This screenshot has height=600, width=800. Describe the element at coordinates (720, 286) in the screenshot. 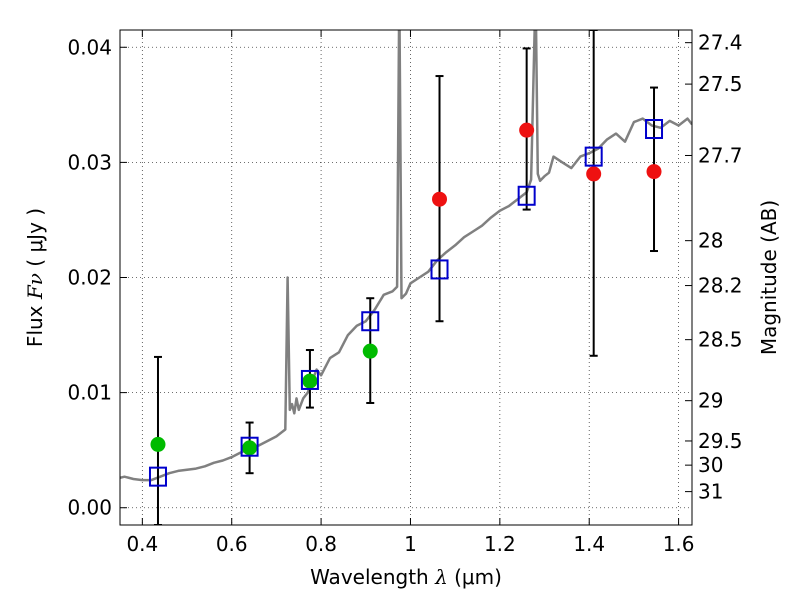

I see `y2-tick-label: 28.2` at that location.